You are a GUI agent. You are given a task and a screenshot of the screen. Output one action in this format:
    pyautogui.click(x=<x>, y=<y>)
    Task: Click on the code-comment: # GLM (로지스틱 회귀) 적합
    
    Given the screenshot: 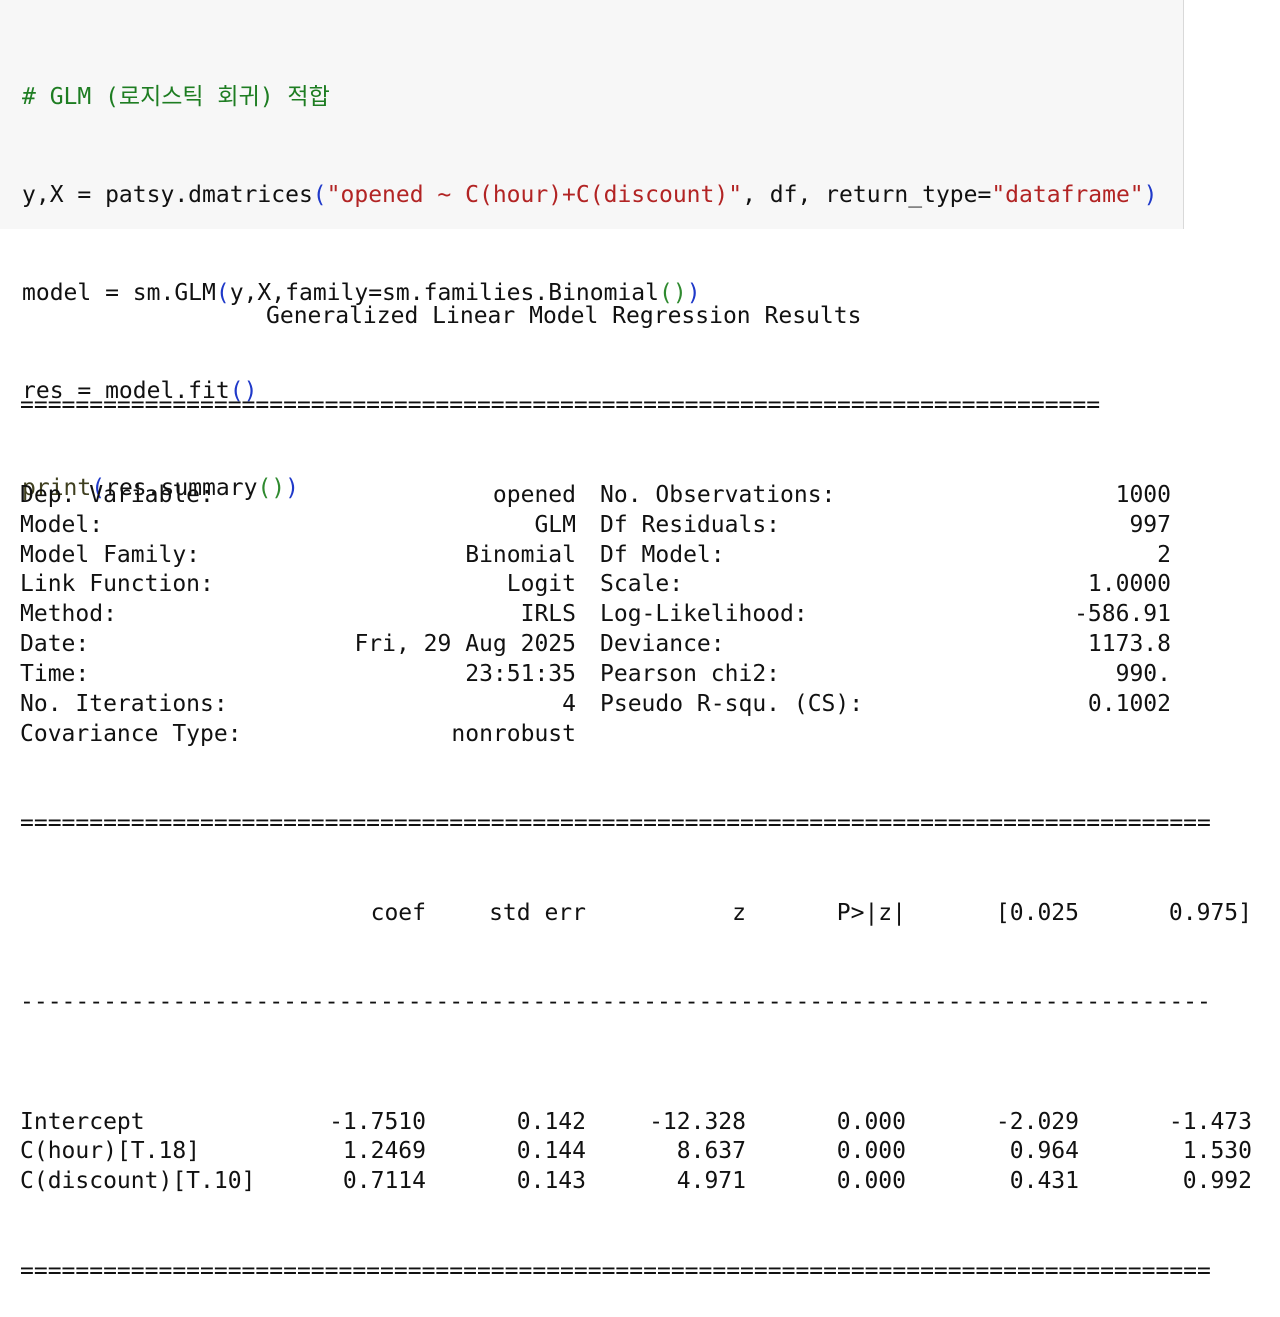 What is the action you would take?
    pyautogui.click(x=176, y=97)
    